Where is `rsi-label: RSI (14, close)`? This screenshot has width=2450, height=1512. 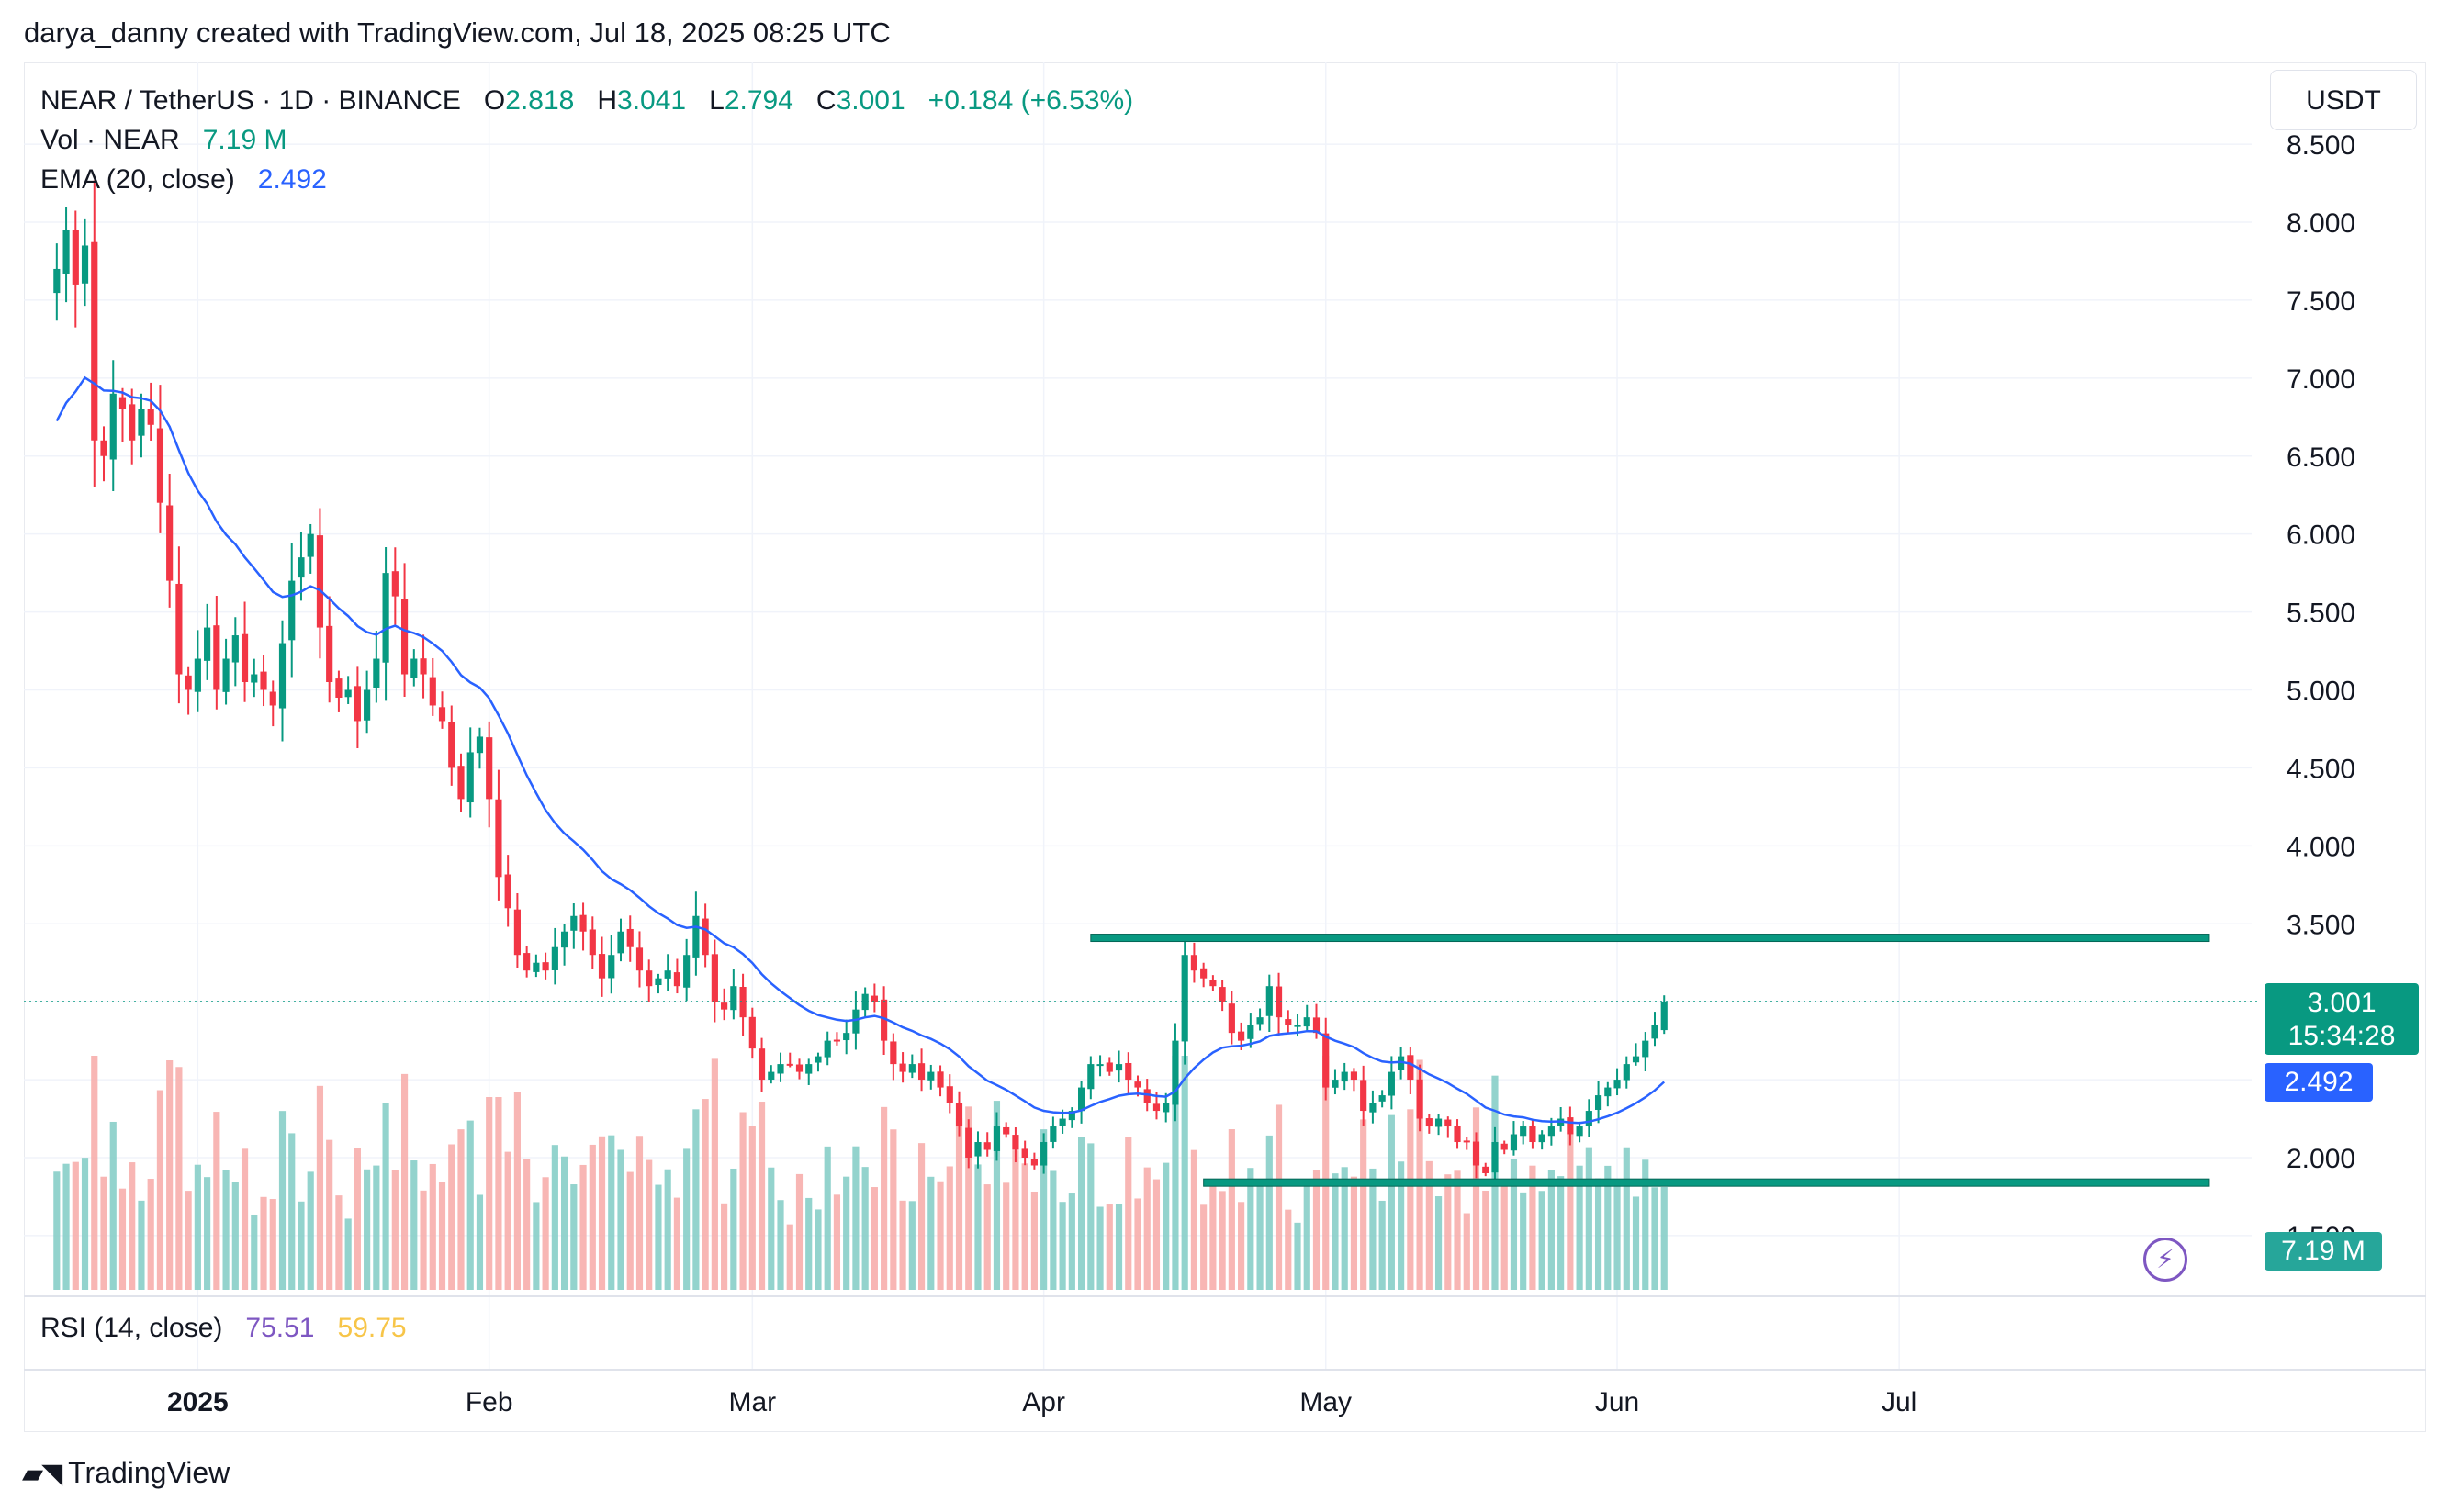
rsi-label: RSI (14, close) is located at coordinates (131, 1328).